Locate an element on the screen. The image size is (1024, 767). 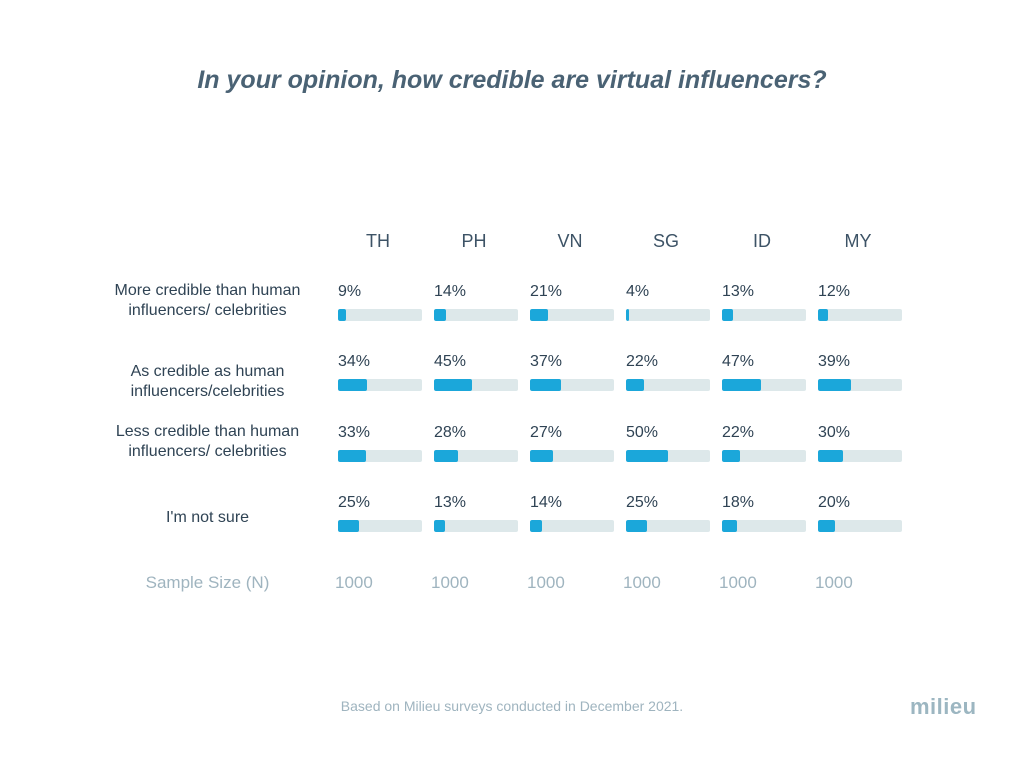
data-label: 27% is located at coordinates (546, 432).